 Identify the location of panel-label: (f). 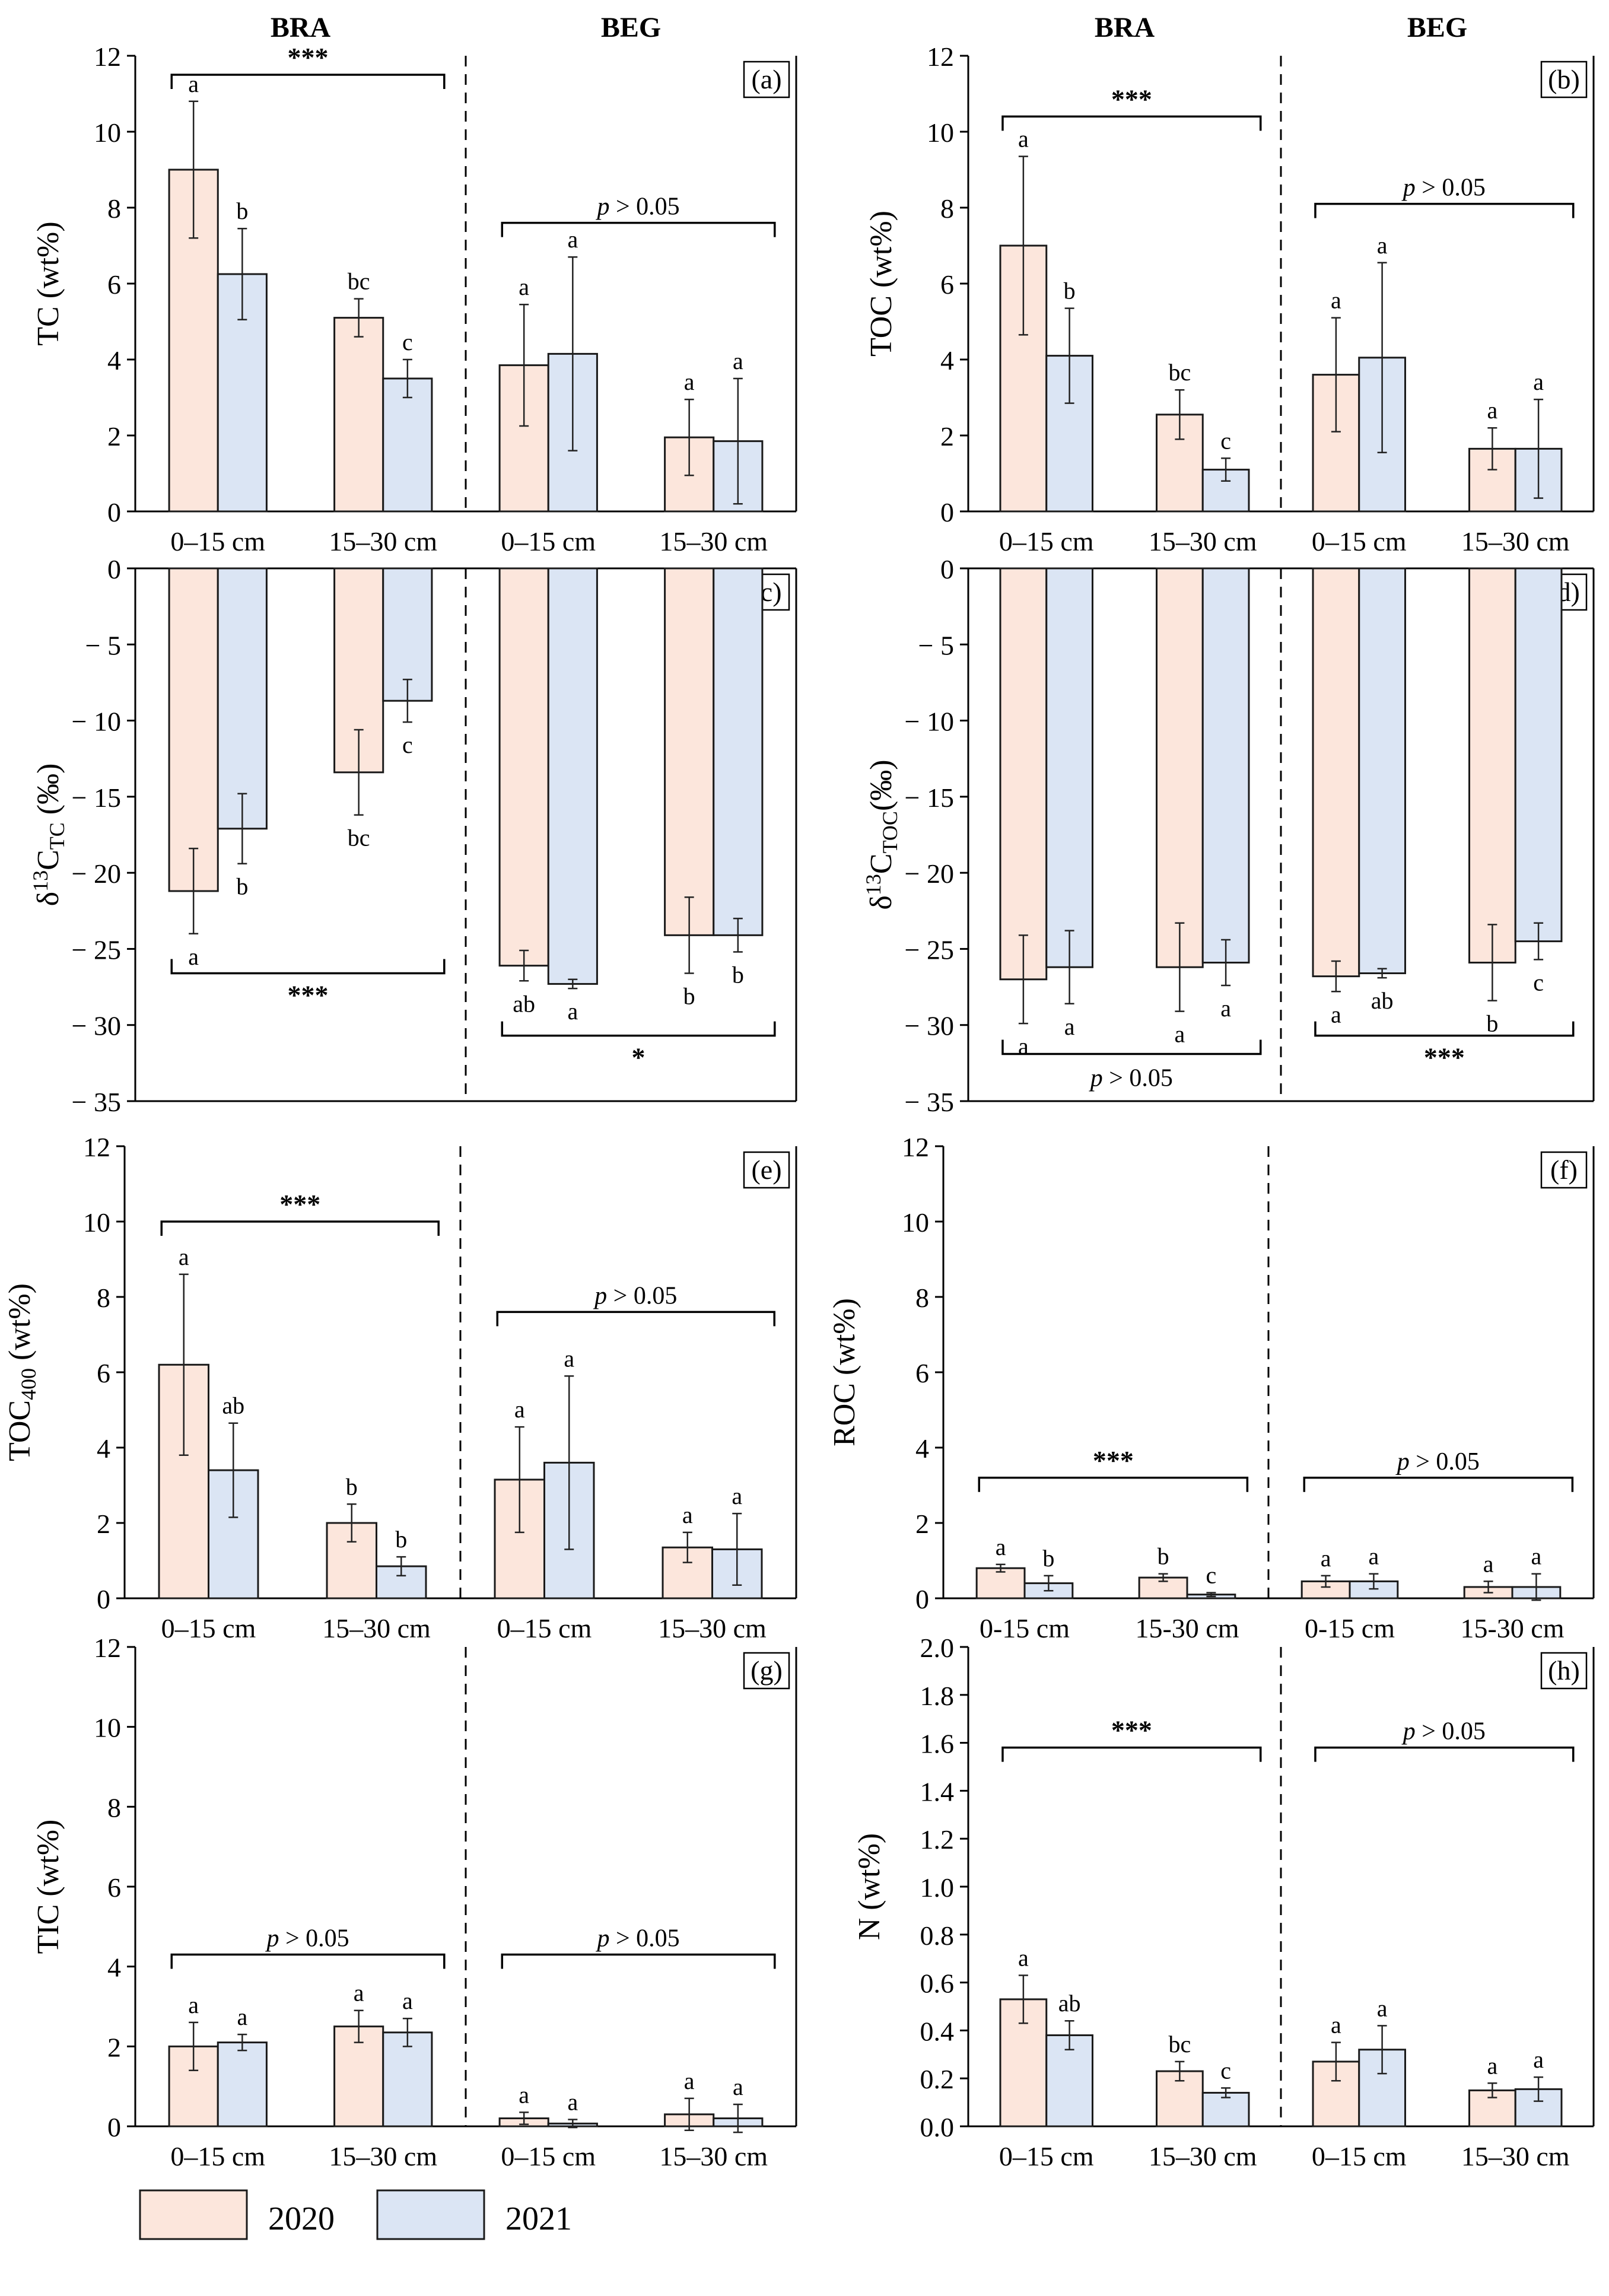
(1564, 1170).